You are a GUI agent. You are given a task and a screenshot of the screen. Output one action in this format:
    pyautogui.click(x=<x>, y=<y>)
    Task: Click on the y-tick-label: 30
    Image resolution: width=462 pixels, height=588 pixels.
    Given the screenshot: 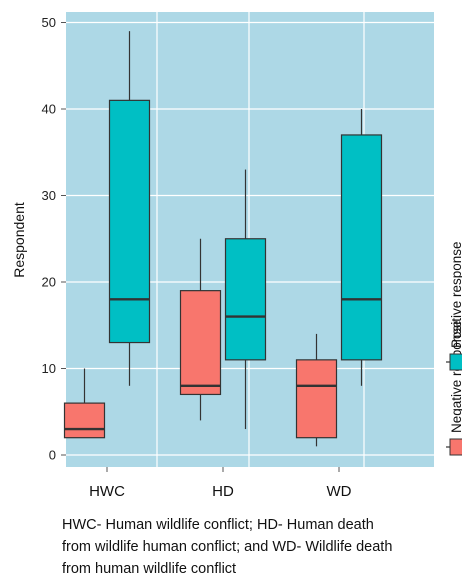 What is the action you would take?
    pyautogui.click(x=49, y=195)
    